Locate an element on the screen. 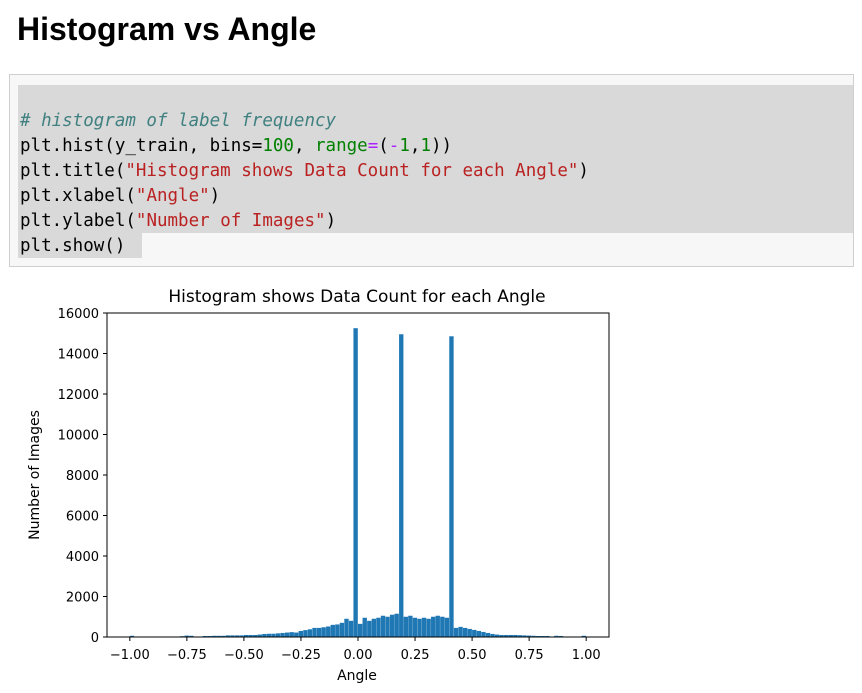 The height and width of the screenshot is (693, 862). code-token: )) is located at coordinates (441, 146).